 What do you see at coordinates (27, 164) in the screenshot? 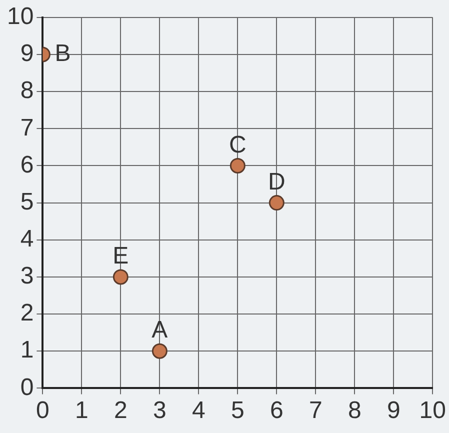
I see `y-tick-label: 6` at bounding box center [27, 164].